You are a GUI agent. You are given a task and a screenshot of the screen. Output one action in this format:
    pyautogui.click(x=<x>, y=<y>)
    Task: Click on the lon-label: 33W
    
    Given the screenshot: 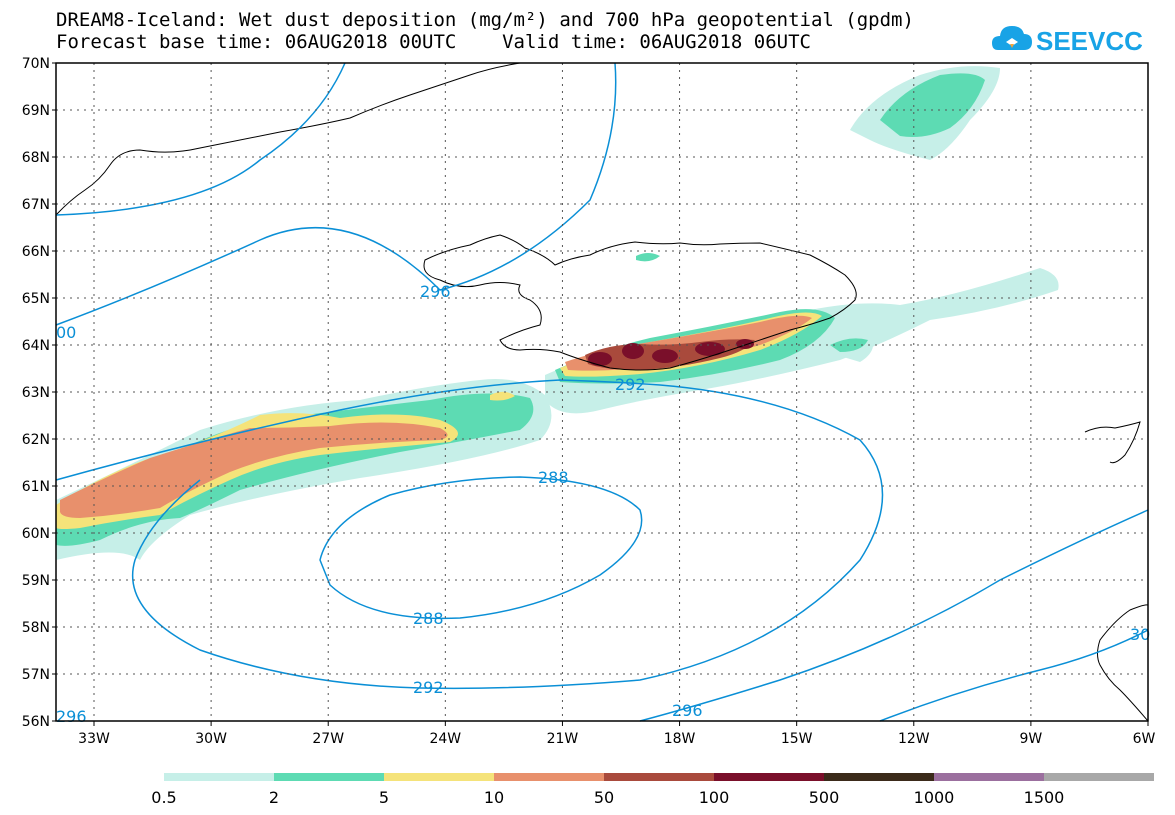 What is the action you would take?
    pyautogui.click(x=94, y=739)
    